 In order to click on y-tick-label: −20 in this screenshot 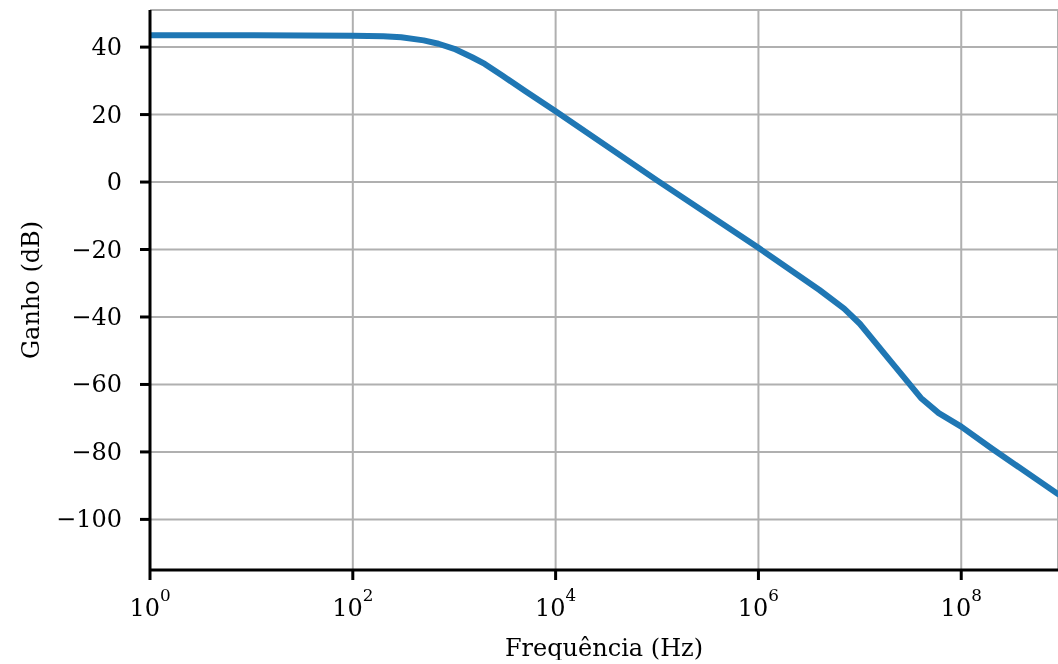, I will do `click(96, 249)`.